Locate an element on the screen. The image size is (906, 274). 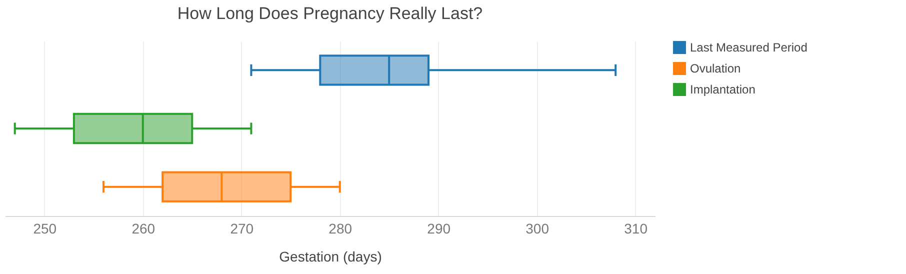
x-axis-title: Gestation (days) is located at coordinates (330, 256).